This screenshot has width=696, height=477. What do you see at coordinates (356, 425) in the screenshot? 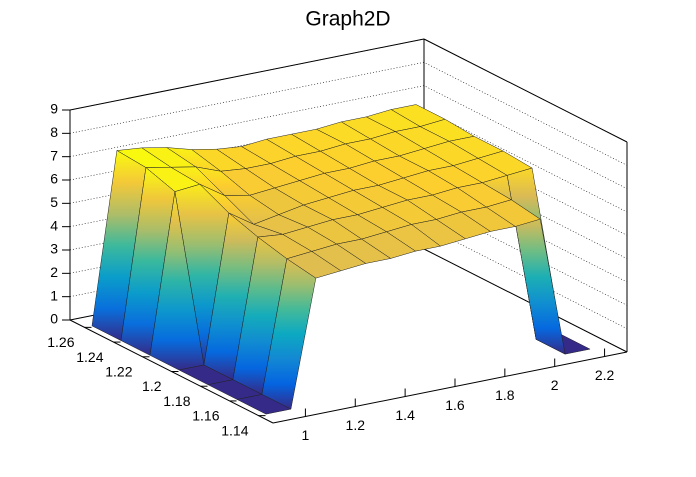
I see `x-tick-label: 1.2` at bounding box center [356, 425].